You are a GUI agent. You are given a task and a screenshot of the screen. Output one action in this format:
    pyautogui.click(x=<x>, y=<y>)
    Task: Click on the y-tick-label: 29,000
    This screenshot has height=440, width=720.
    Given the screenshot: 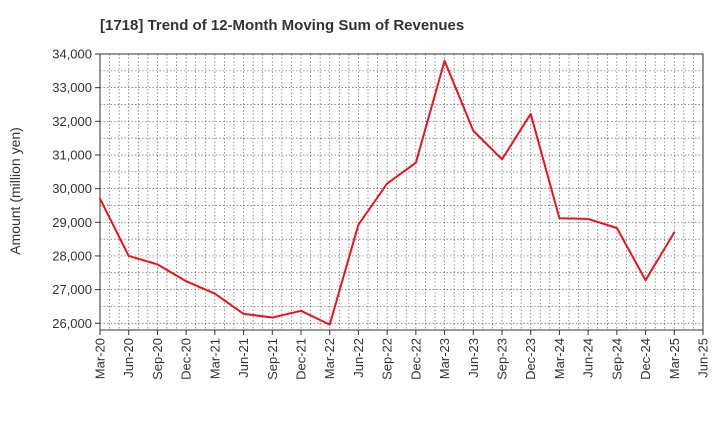 What is the action you would take?
    pyautogui.click(x=72, y=222)
    